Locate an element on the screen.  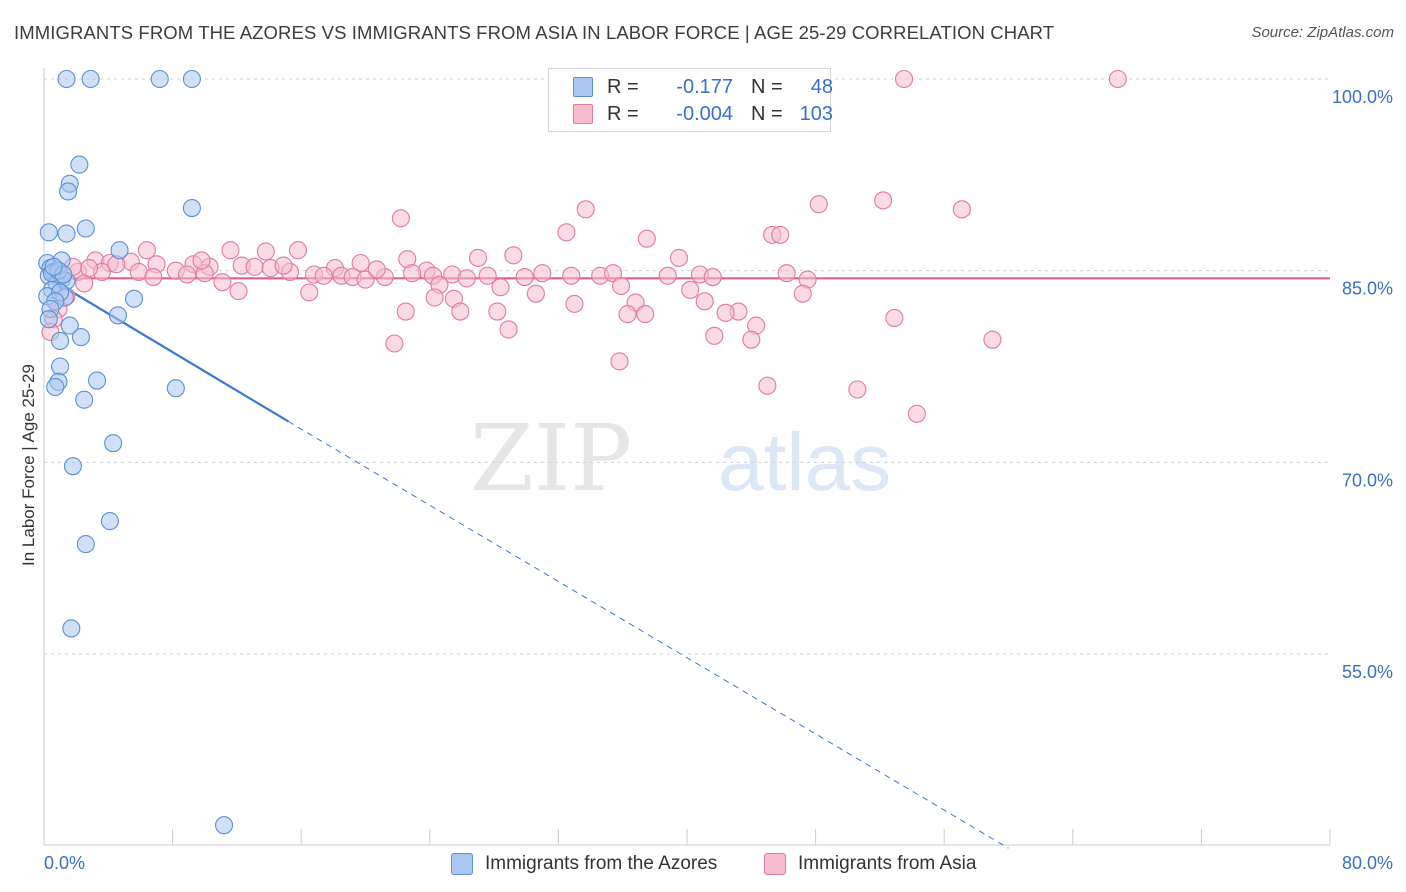
azores-legend-swatch is located at coordinates (462, 864).